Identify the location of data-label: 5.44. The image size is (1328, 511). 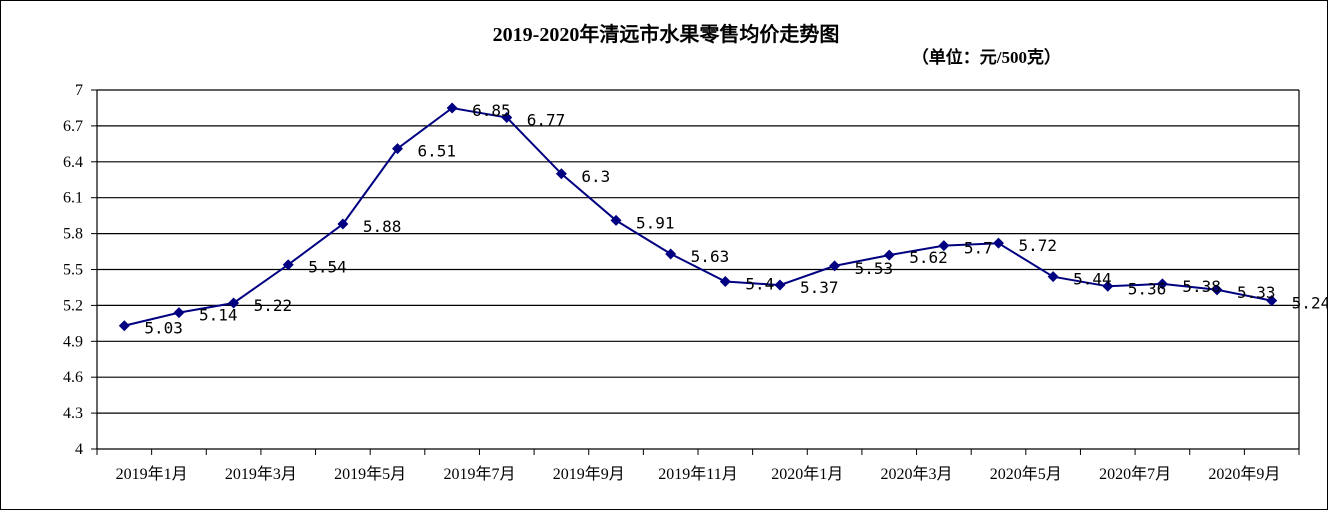
(1092, 279).